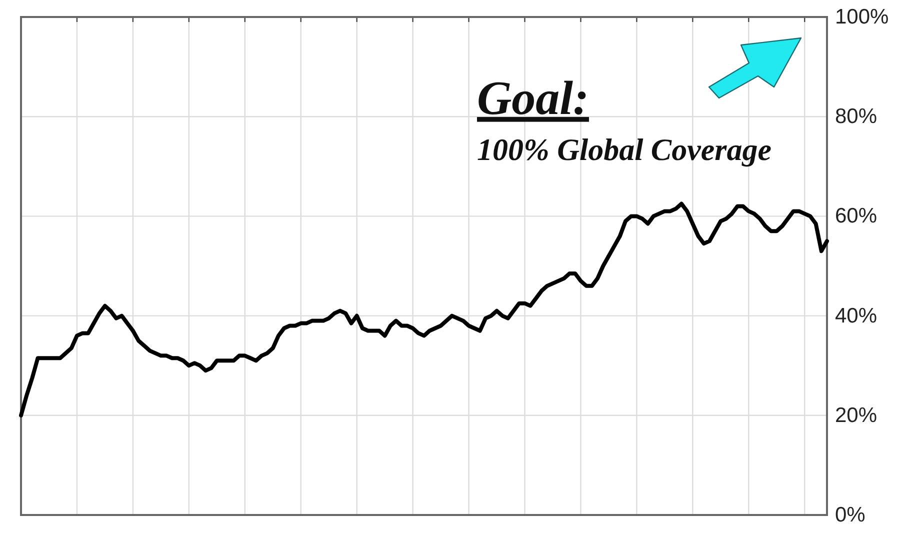  What do you see at coordinates (533, 98) in the screenshot?
I see `annotation: Goal:` at bounding box center [533, 98].